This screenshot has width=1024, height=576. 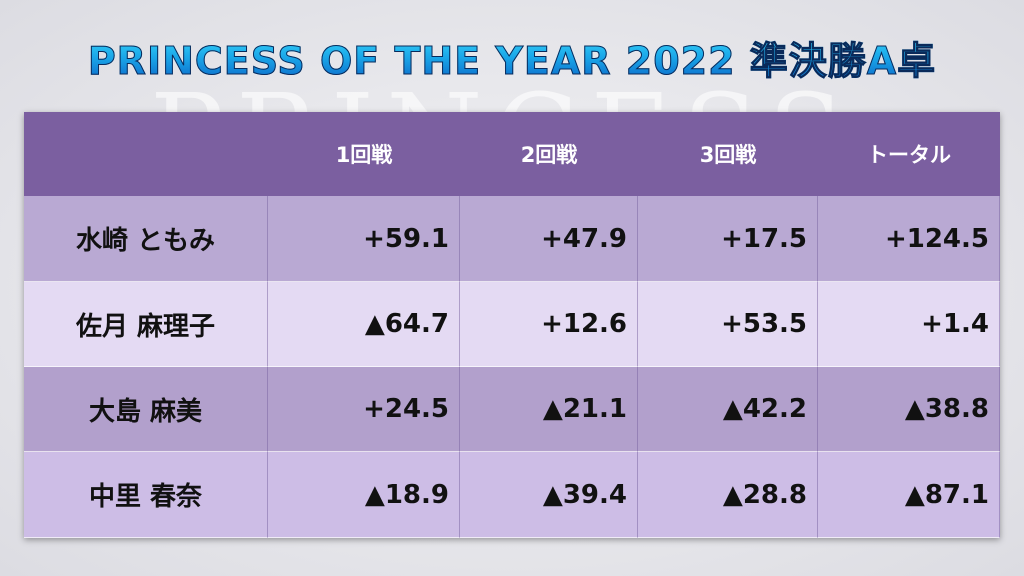 I want to click on score-cell: ▲38.8, so click(x=909, y=409).